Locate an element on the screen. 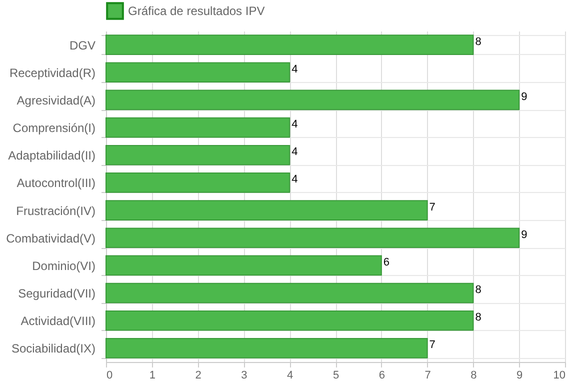 Image resolution: width=574 pixels, height=386 pixels. y-tick-label: Adaptabilidad(II) is located at coordinates (52, 155).